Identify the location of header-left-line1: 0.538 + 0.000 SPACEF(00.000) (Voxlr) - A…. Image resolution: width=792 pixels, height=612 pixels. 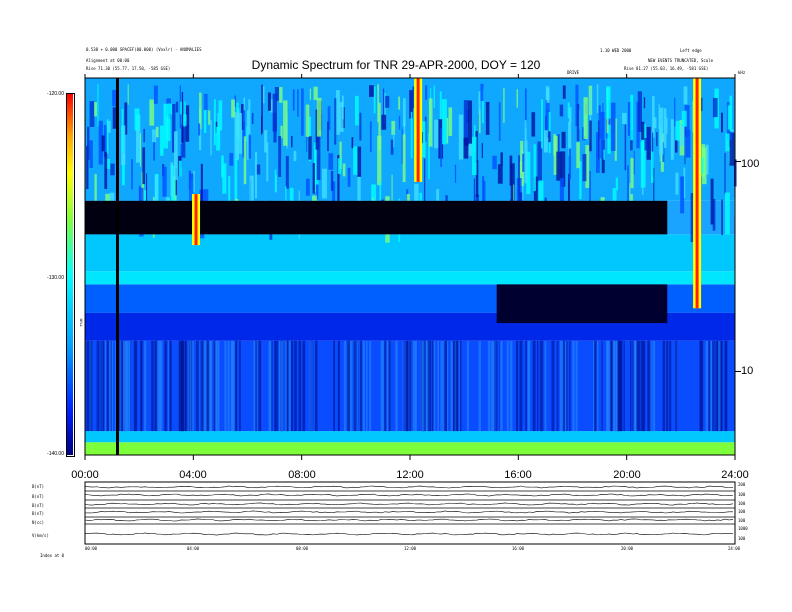
(144, 49).